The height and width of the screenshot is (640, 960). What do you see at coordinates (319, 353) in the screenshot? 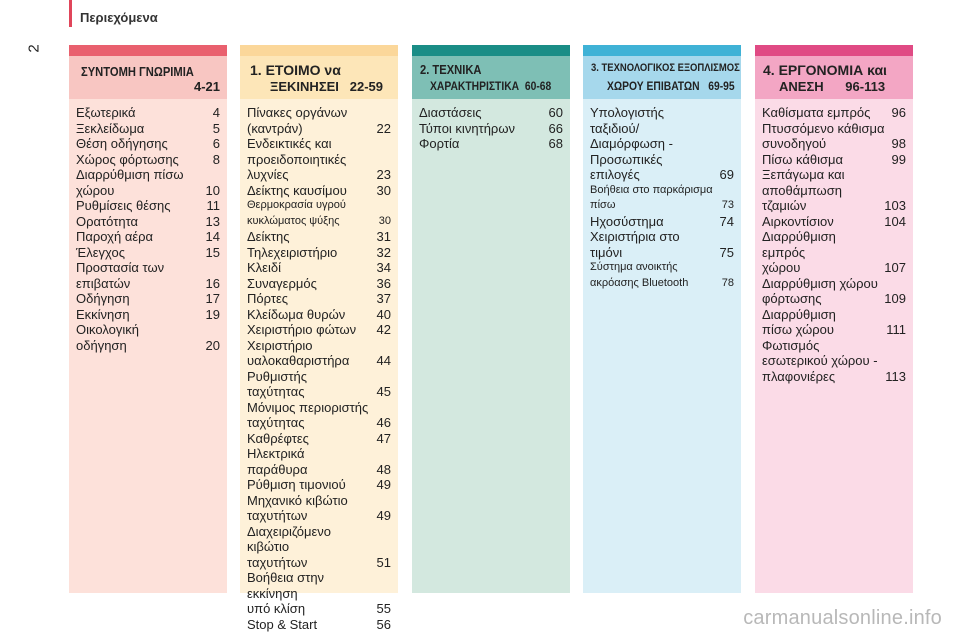
I see `toc-entry: Χειριστήριο υαλοκαθαριστήρα 44` at bounding box center [319, 353].